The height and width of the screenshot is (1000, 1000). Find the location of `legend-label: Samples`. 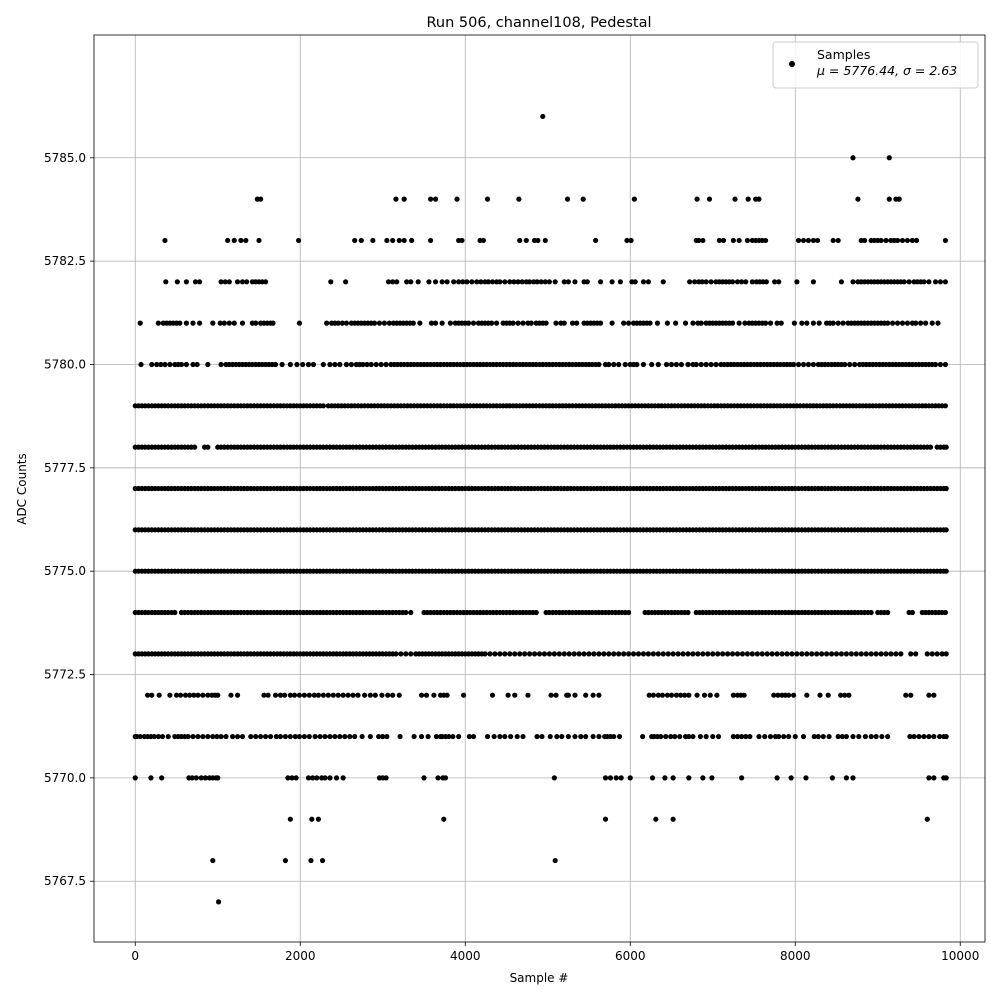

legend-label: Samples is located at coordinates (843, 54).